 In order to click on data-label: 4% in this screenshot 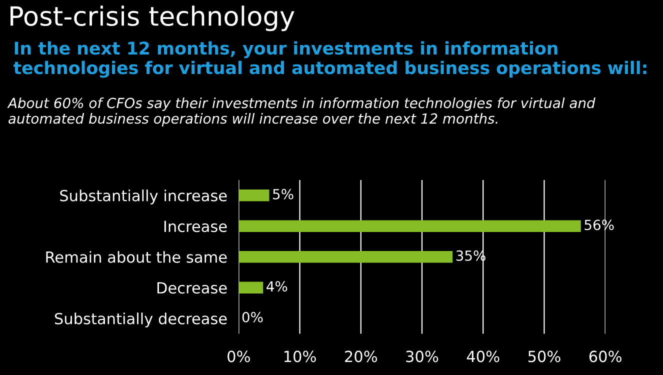, I will do `click(277, 286)`.